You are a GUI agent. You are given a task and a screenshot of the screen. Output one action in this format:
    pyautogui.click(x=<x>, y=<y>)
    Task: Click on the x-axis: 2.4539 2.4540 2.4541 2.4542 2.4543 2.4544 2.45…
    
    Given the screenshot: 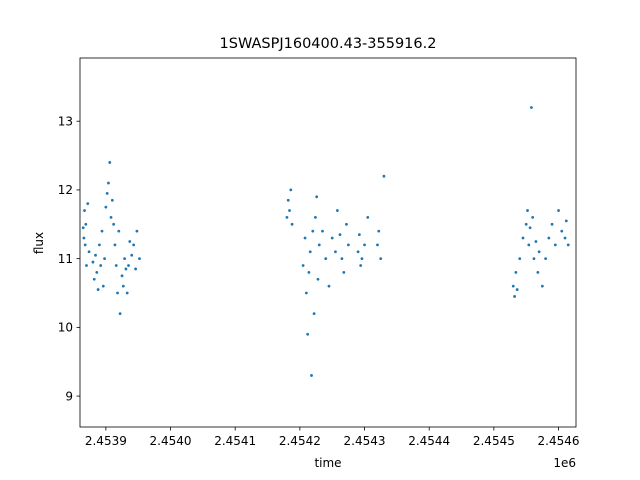 What is the action you would take?
    pyautogui.click(x=332, y=437)
    